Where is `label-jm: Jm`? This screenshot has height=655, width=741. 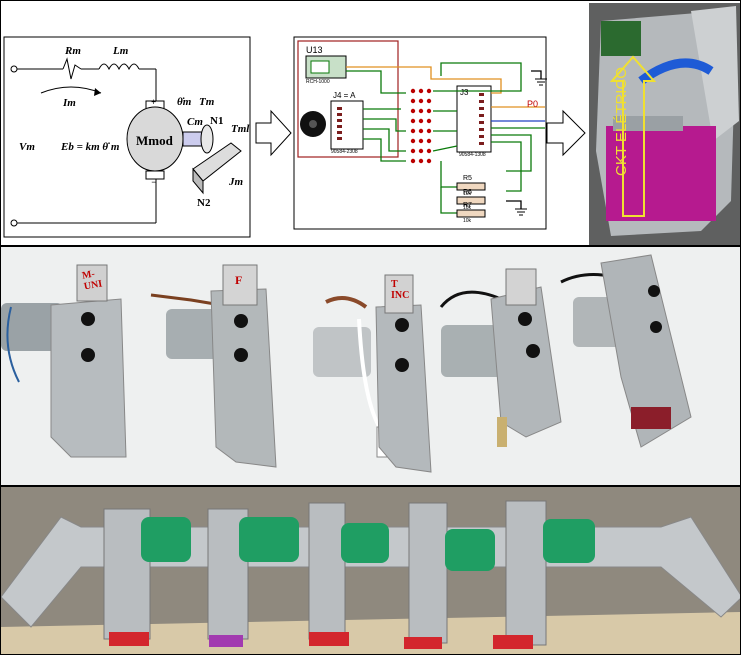
label-jm: Jm is located at coordinates (236, 182).